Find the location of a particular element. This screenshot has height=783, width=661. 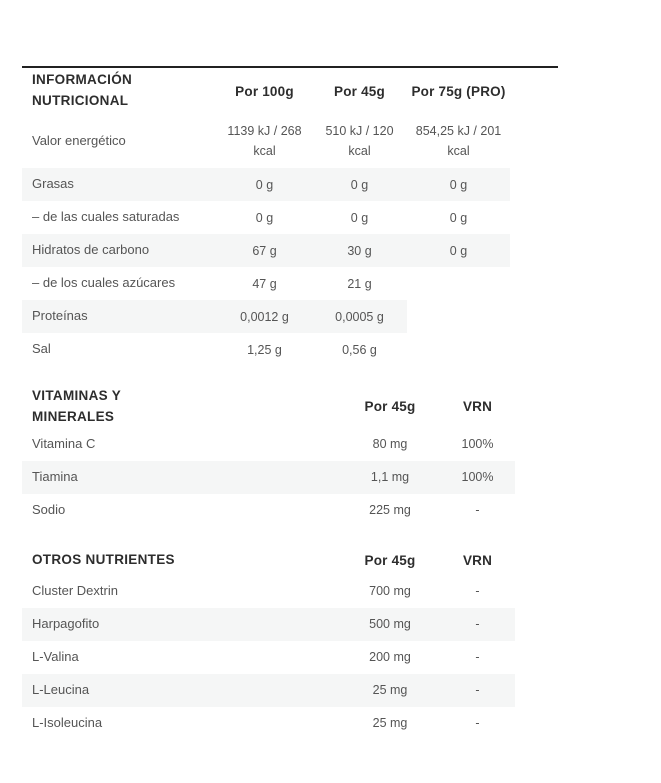

value-cell: 1139 kJ / 268 kcal is located at coordinates (264, 141).